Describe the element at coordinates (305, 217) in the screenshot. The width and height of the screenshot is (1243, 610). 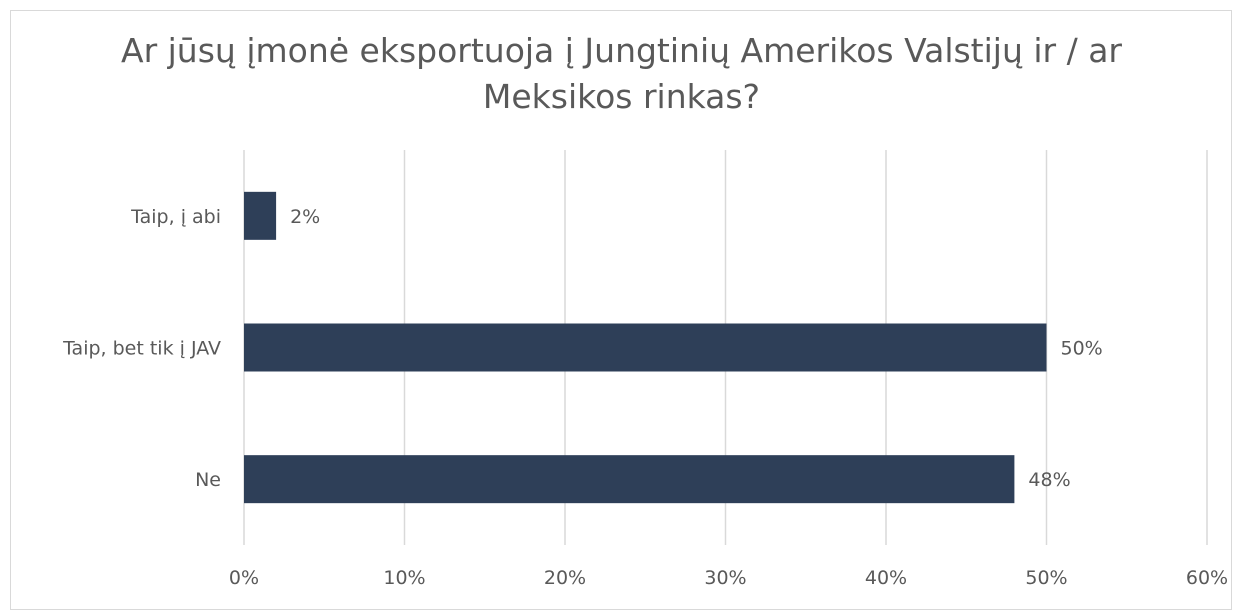
I see `data-label: 2%` at that location.